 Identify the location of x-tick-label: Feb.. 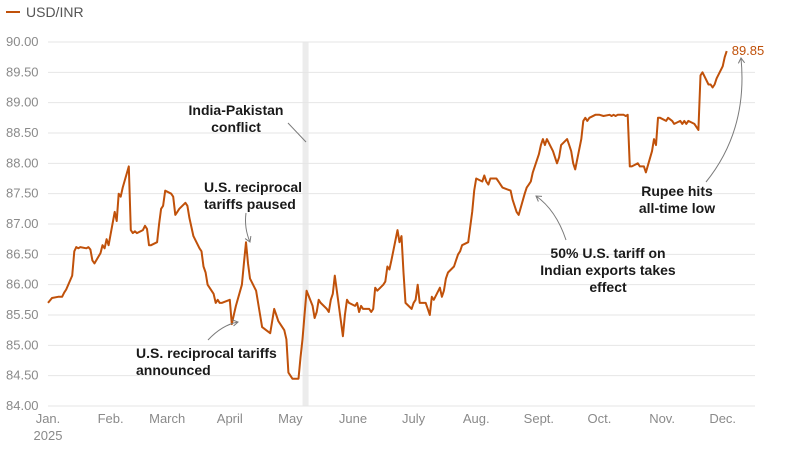
(111, 418).